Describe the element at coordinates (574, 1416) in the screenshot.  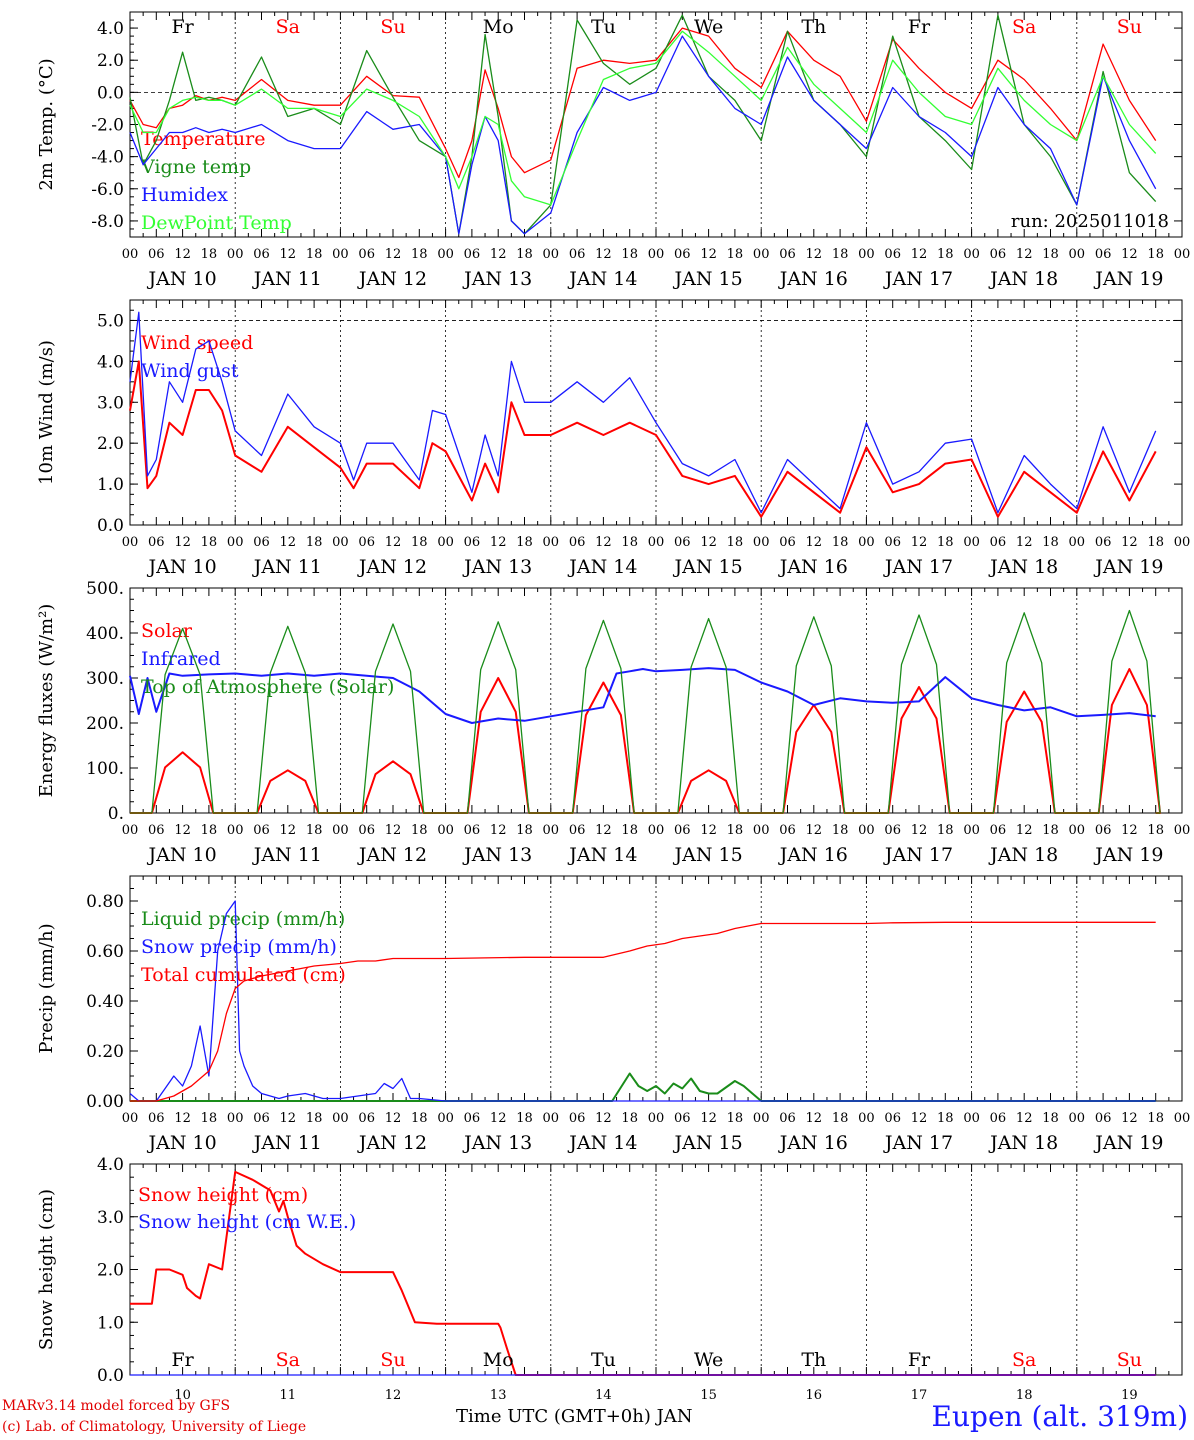
I see `time-axis-label: Time UTC (GMT+0h) JAN` at that location.